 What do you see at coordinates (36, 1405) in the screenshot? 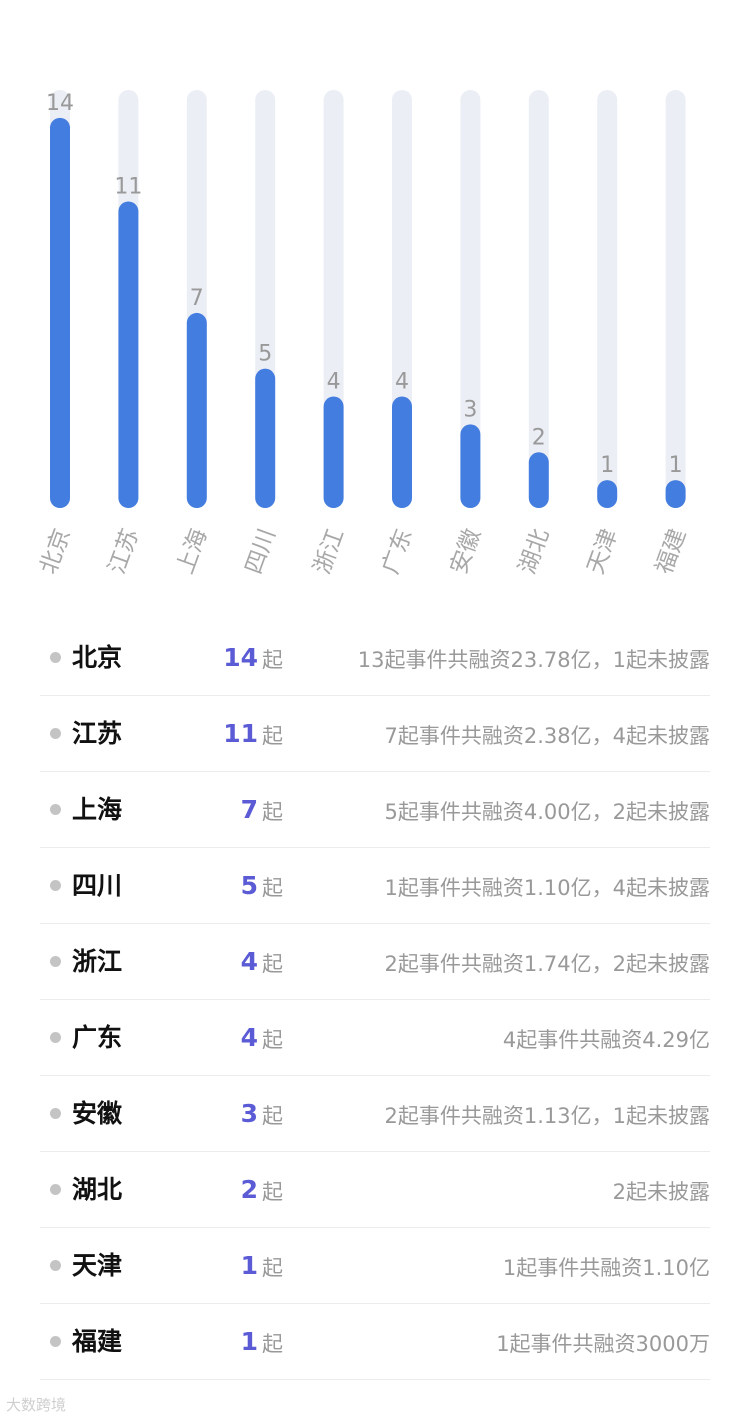
I see `watermark: 大数跨境` at bounding box center [36, 1405].